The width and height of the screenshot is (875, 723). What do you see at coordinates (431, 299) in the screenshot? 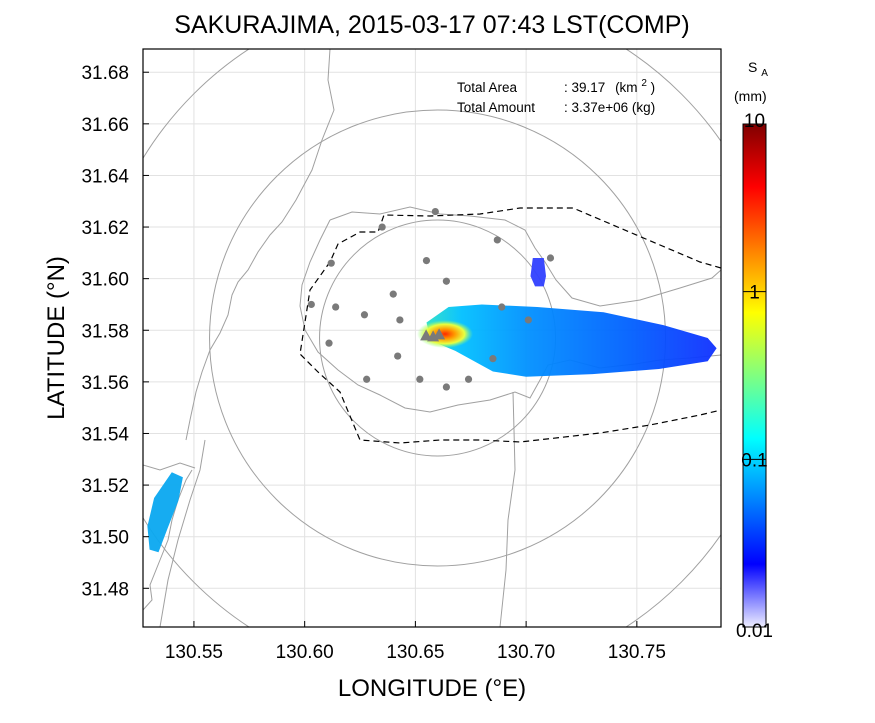
I see `station-markers` at bounding box center [431, 299].